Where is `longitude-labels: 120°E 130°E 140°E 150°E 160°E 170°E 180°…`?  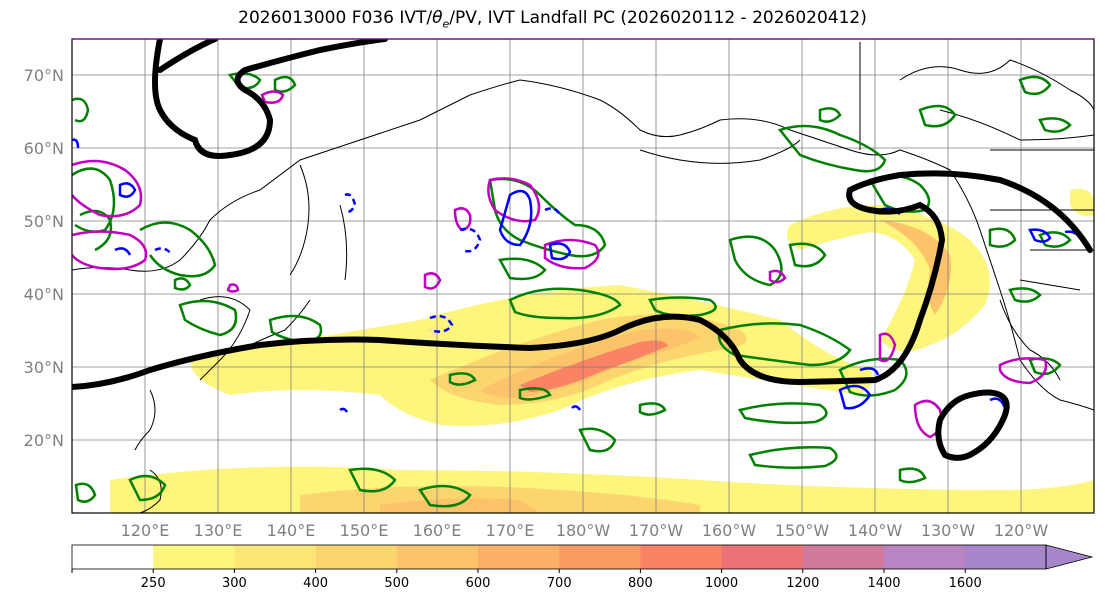
longitude-labels: 120°E 130°E 140°E 150°E 160°E 170°E 180°… is located at coordinates (585, 530).